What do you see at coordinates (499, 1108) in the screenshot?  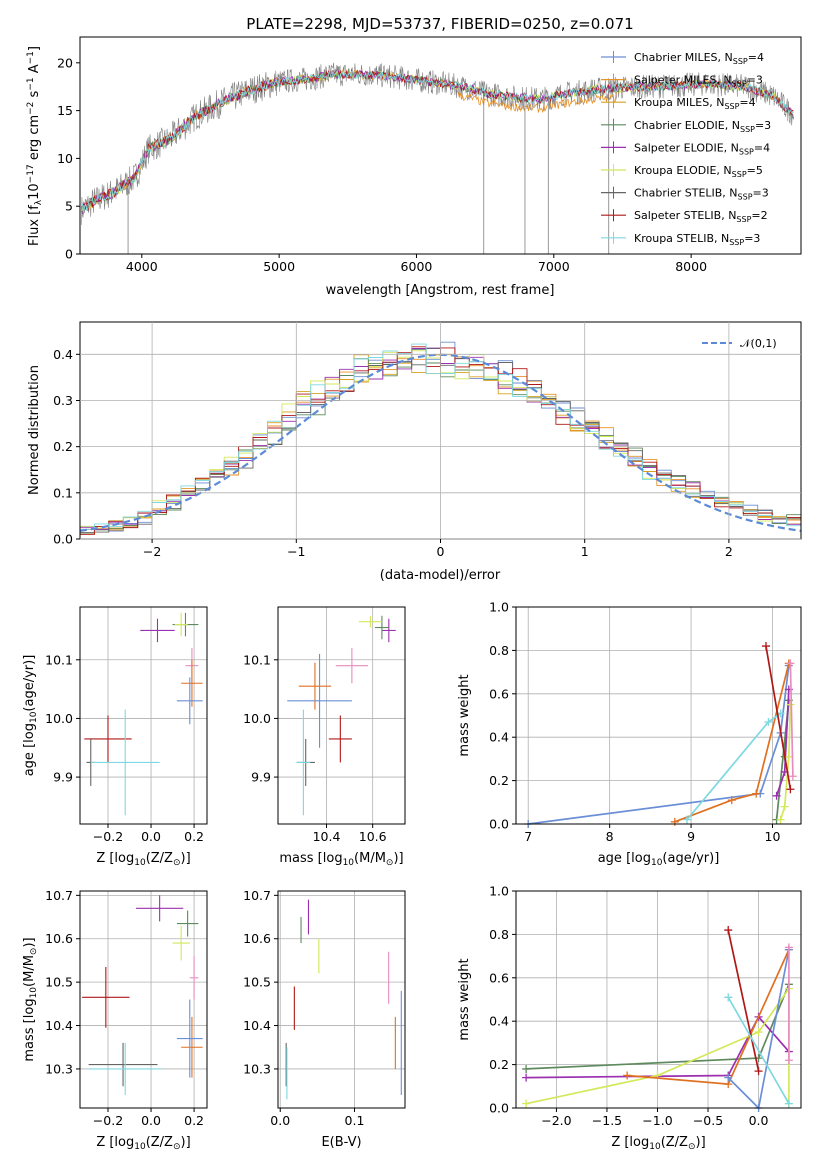 I see `weight-z-y-tick-label: 0.0` at bounding box center [499, 1108].